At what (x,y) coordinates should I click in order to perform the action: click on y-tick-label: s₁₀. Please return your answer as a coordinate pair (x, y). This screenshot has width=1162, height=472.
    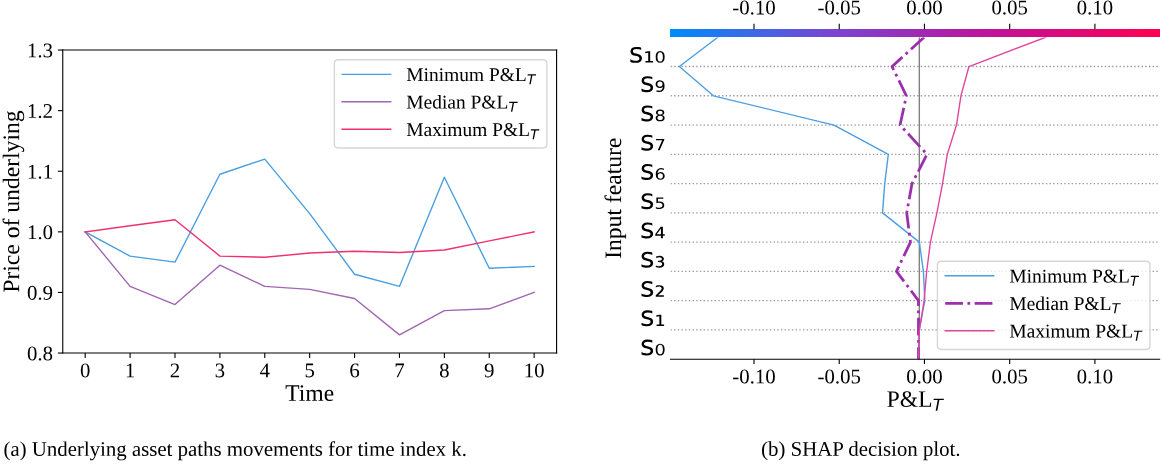
    Looking at the image, I should click on (647, 54).